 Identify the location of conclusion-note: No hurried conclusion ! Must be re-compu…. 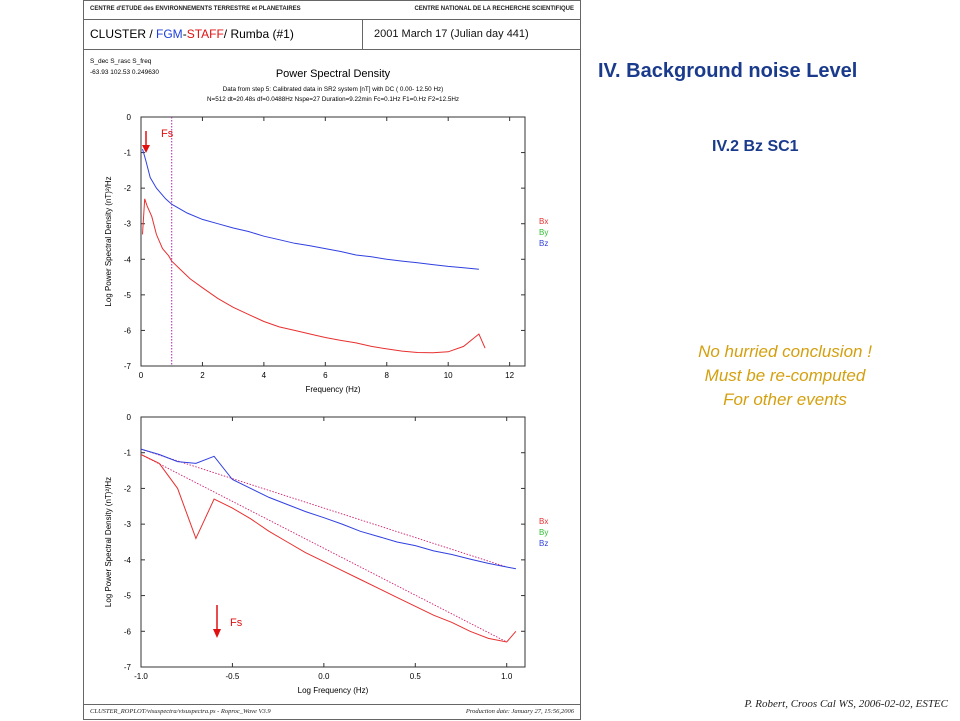
(785, 376).